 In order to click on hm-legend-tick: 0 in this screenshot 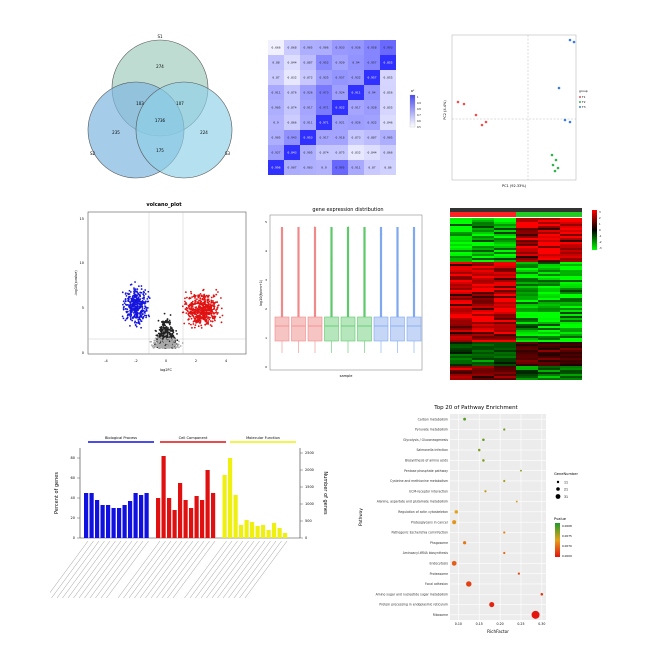, I will do `click(600, 230)`.